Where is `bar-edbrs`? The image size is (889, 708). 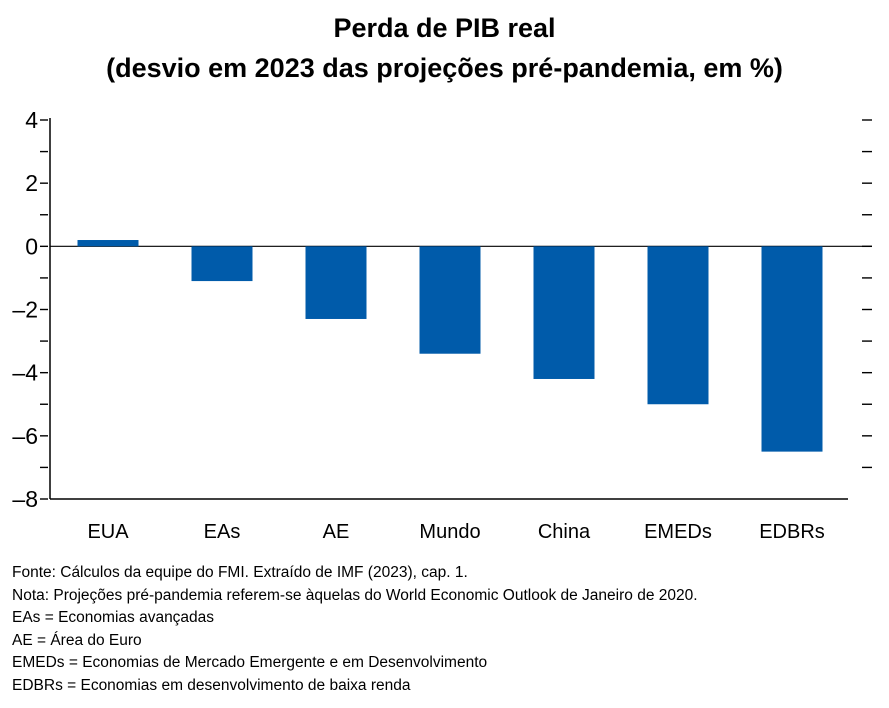 bar-edbrs is located at coordinates (792, 349).